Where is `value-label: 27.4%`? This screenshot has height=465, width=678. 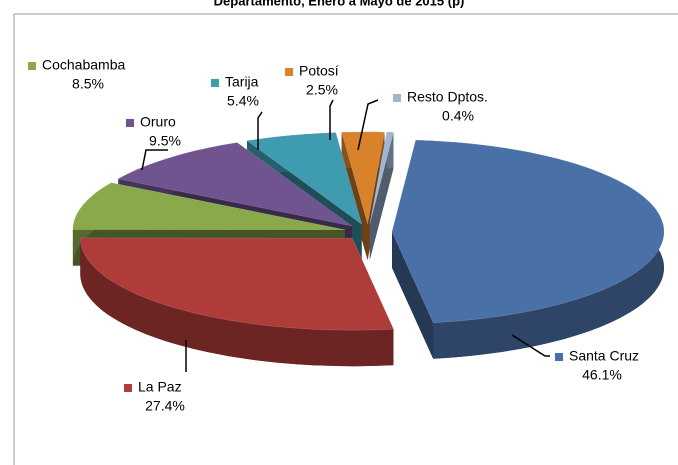
value-label: 27.4% is located at coordinates (165, 406).